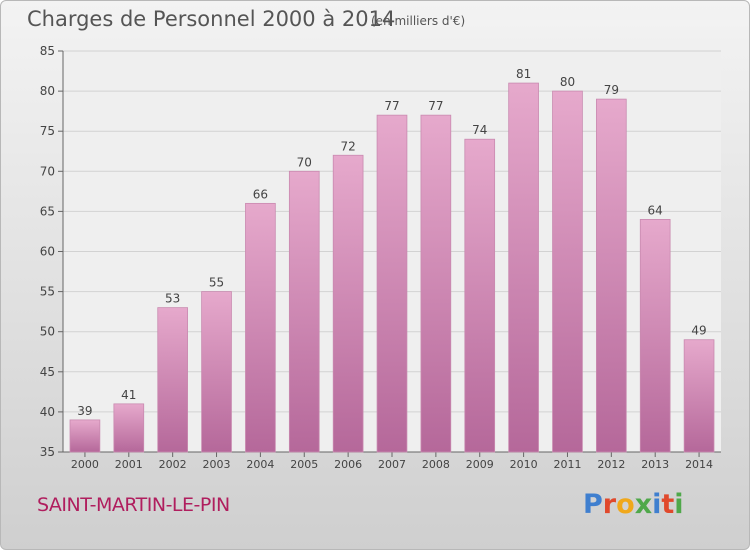  What do you see at coordinates (47, 332) in the screenshot?
I see `y-tick-label: 50` at bounding box center [47, 332].